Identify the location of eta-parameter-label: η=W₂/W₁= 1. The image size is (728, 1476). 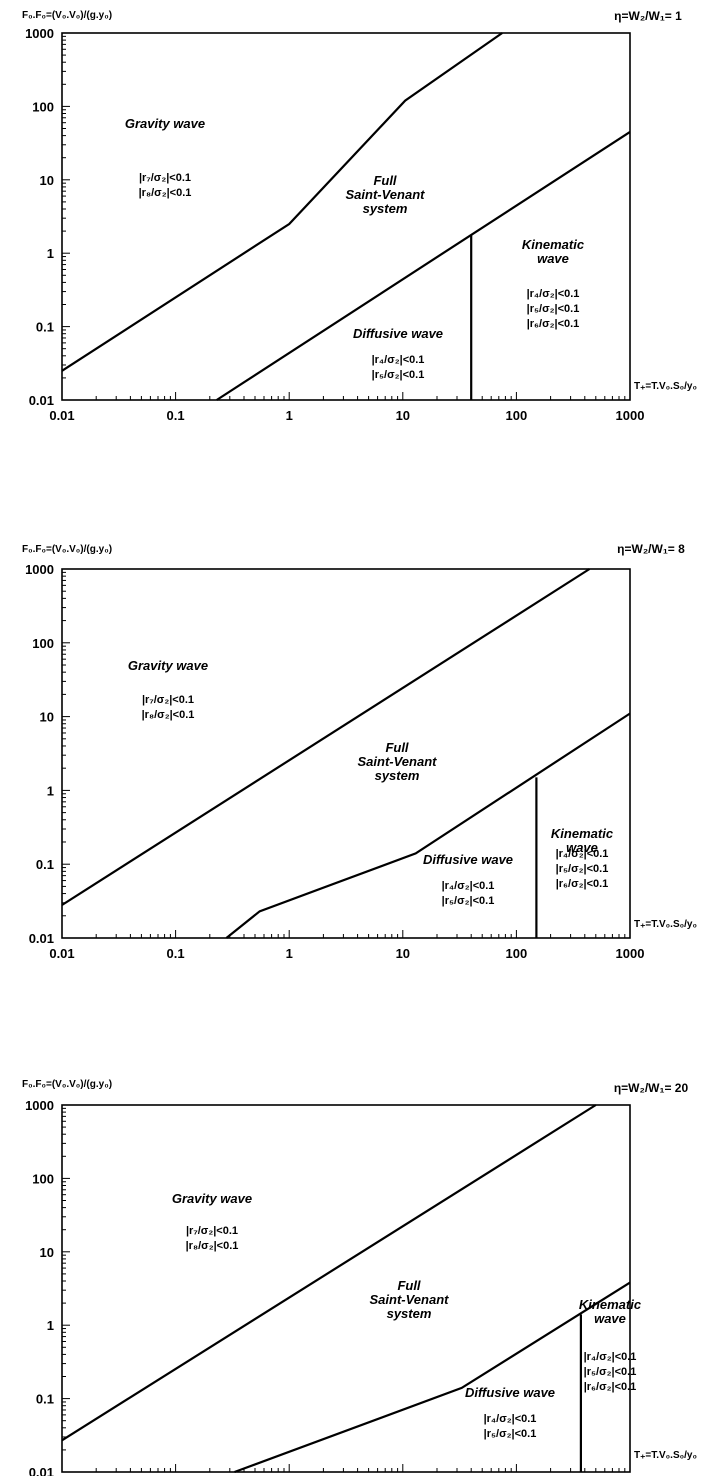
(648, 16).